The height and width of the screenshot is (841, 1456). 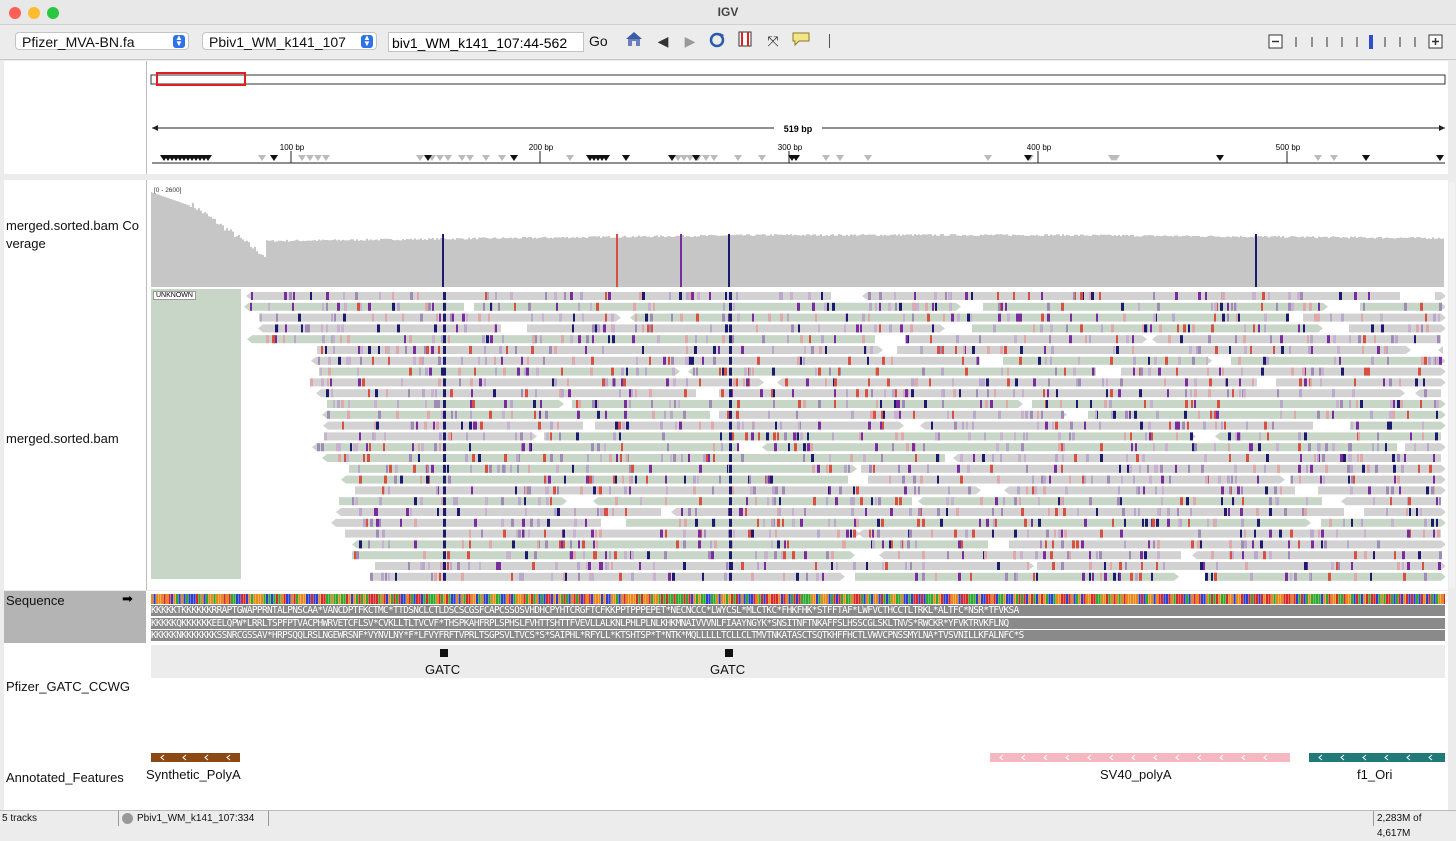 I want to click on chromosome-dropdown: Pbiv1_WM_k141_107 ▲ ▼, so click(x=289, y=41).